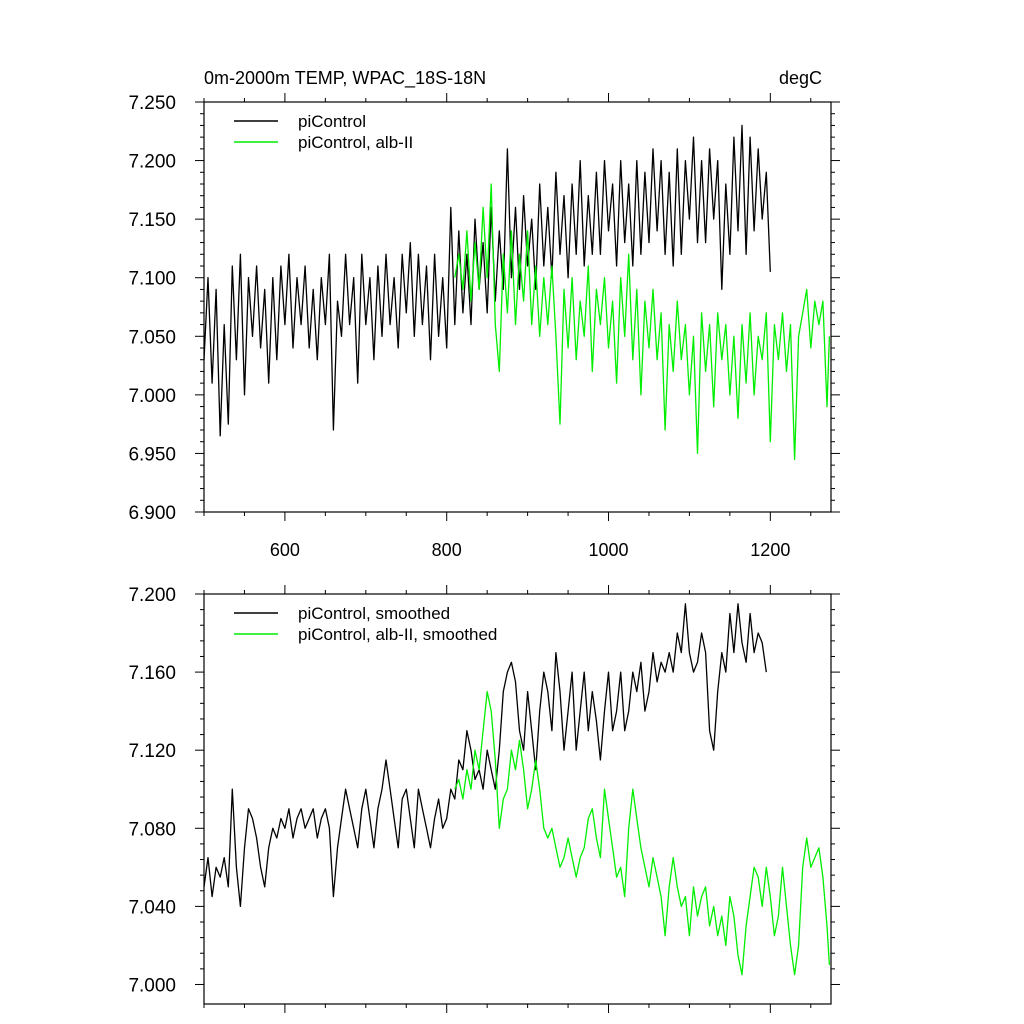 The image size is (1024, 1024). What do you see at coordinates (447, 550) in the screenshot?
I see `x-tick-label: 800` at bounding box center [447, 550].